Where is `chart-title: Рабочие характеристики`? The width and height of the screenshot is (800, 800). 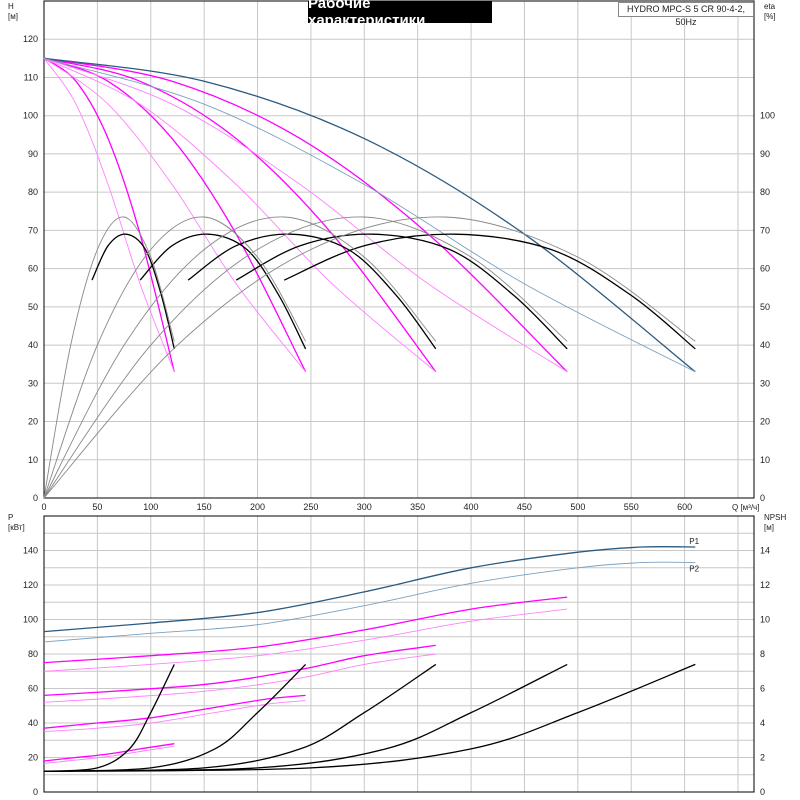
chart-title: Рабочие характеристики is located at coordinates (400, 14).